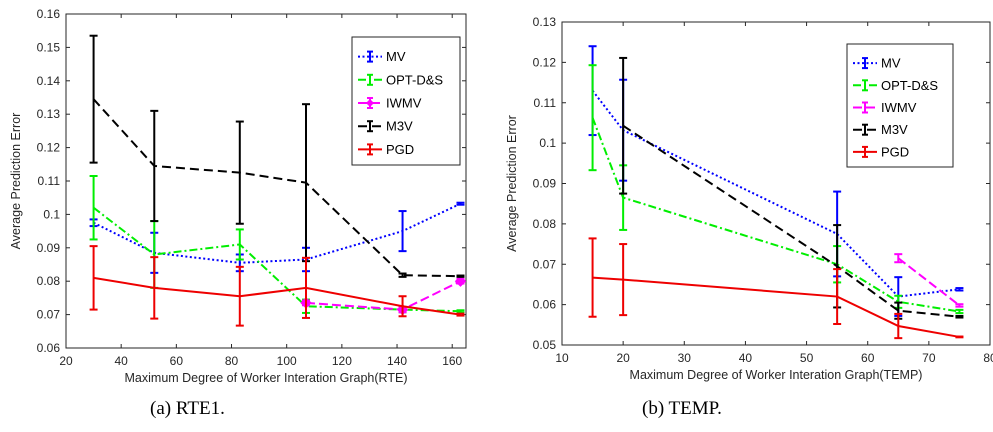  I want to click on x-tick-label: 140, so click(397, 361).